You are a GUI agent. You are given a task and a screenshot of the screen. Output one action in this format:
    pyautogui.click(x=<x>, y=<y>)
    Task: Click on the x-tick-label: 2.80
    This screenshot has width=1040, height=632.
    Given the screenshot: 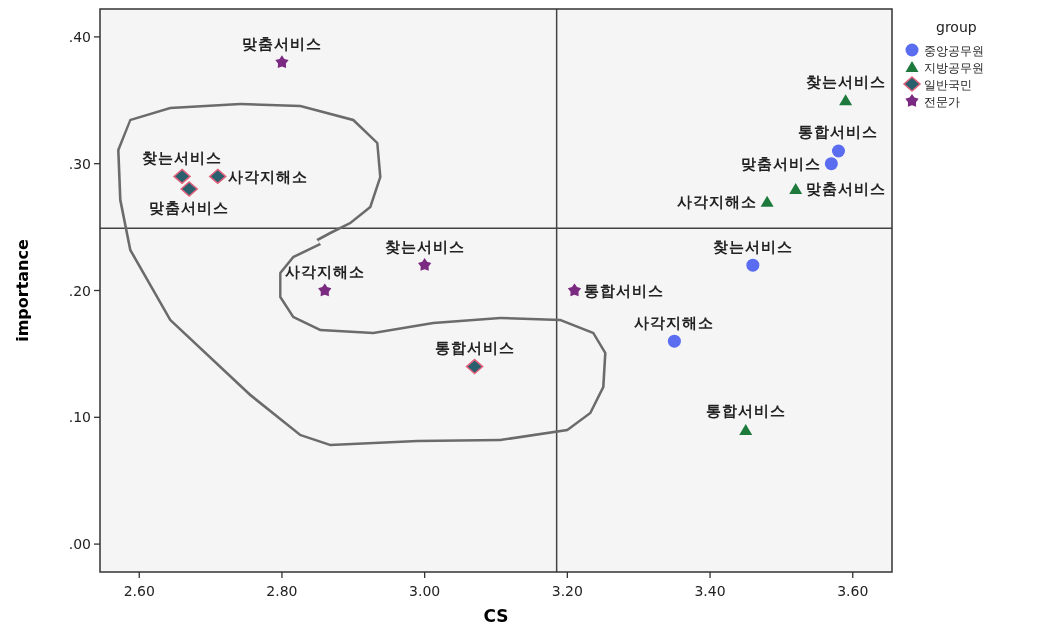 What is the action you would take?
    pyautogui.click(x=282, y=591)
    